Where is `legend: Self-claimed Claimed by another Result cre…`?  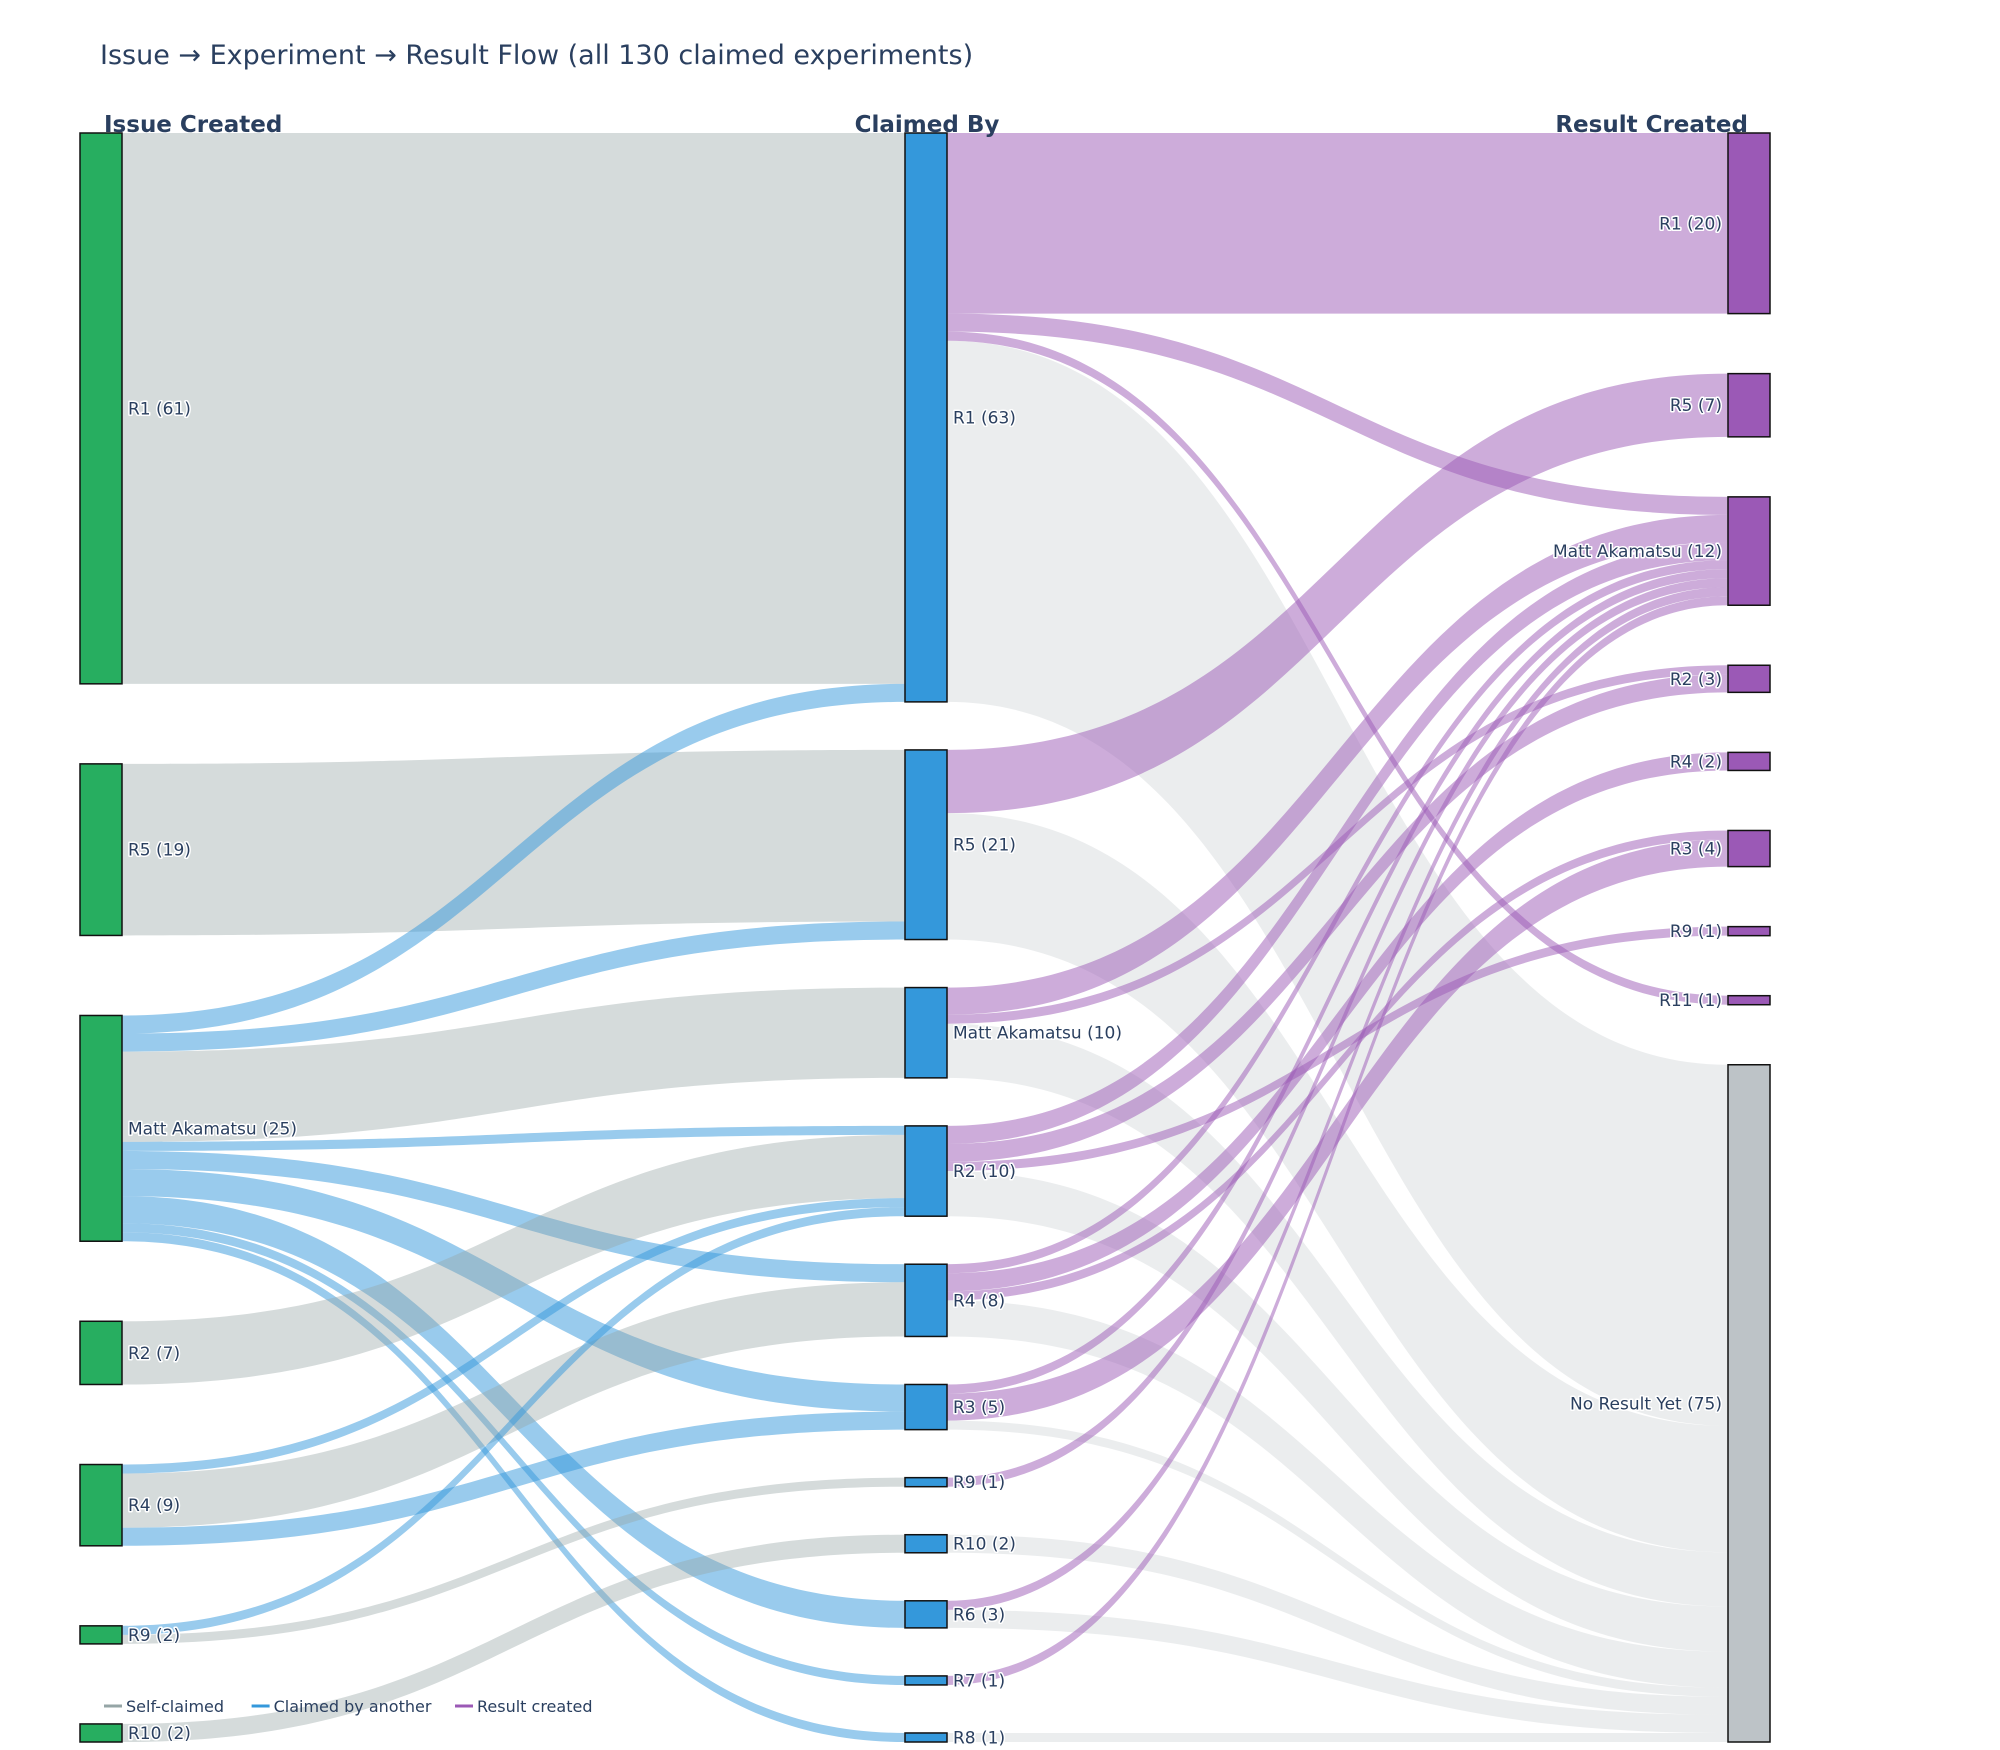 legend: Self-claimed Claimed by another Result cre… is located at coordinates (348, 1706).